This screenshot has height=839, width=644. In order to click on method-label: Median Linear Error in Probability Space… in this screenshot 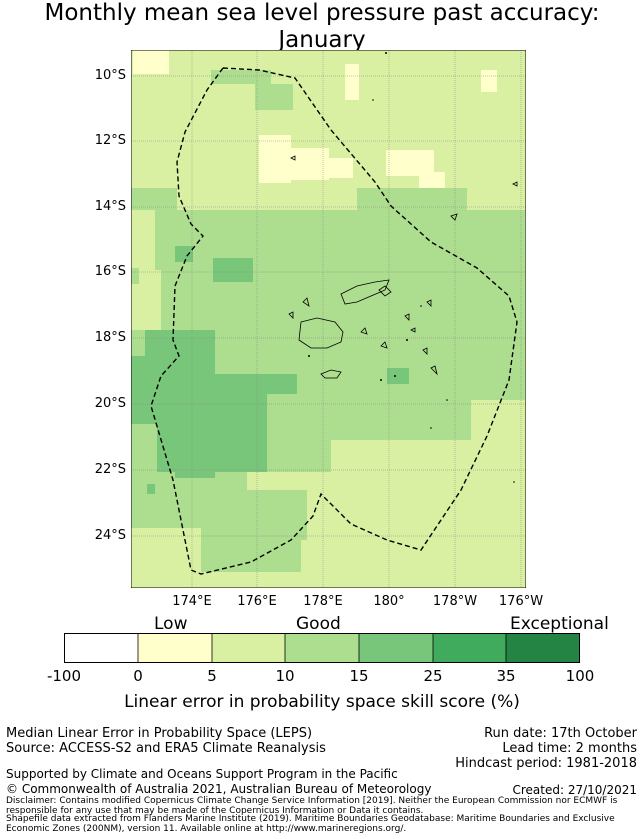, I will do `click(159, 733)`.